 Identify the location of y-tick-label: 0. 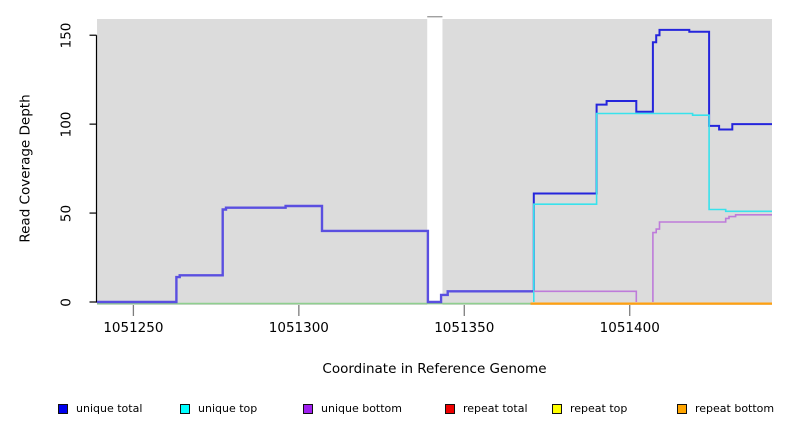
(66, 302).